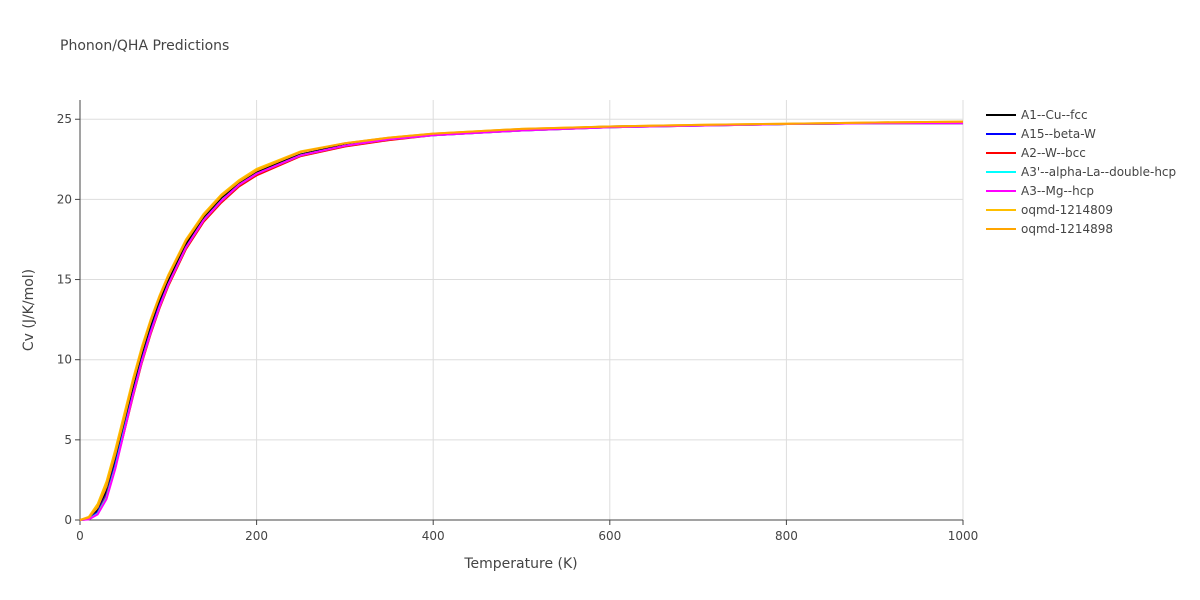  Describe the element at coordinates (1054, 115) in the screenshot. I see `legend-label: A1--Cu--fcc` at that location.